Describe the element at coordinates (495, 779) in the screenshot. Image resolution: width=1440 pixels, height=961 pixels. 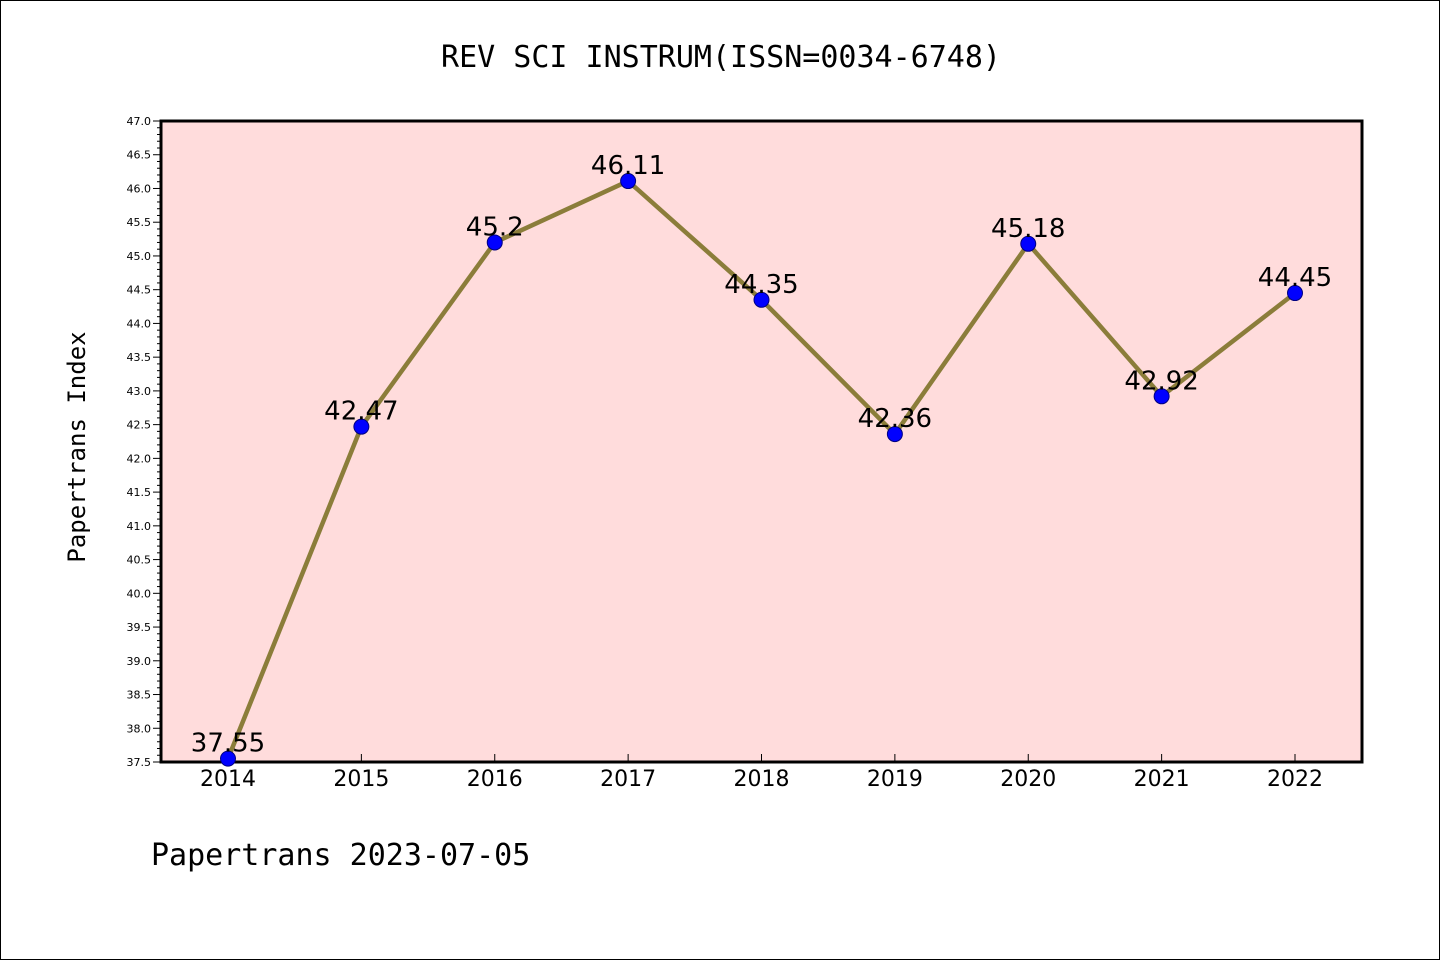
I see `x-tick-label: 2016` at that location.